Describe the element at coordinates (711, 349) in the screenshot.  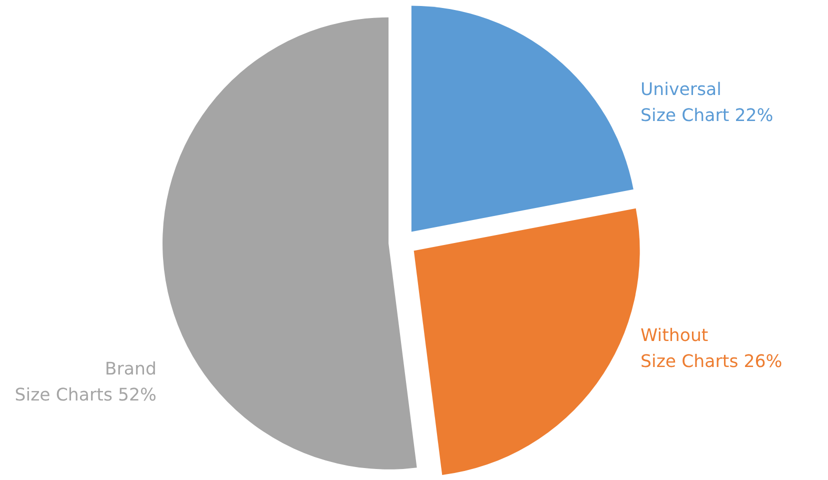
I see `slice-label: Without Size Charts 26%` at that location.